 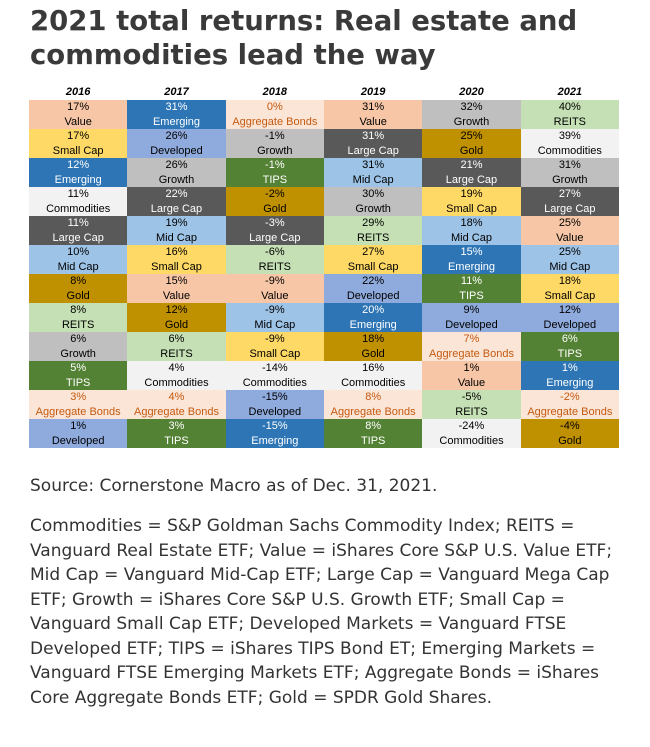 What do you see at coordinates (176, 223) in the screenshot?
I see `return-value: 19%` at bounding box center [176, 223].